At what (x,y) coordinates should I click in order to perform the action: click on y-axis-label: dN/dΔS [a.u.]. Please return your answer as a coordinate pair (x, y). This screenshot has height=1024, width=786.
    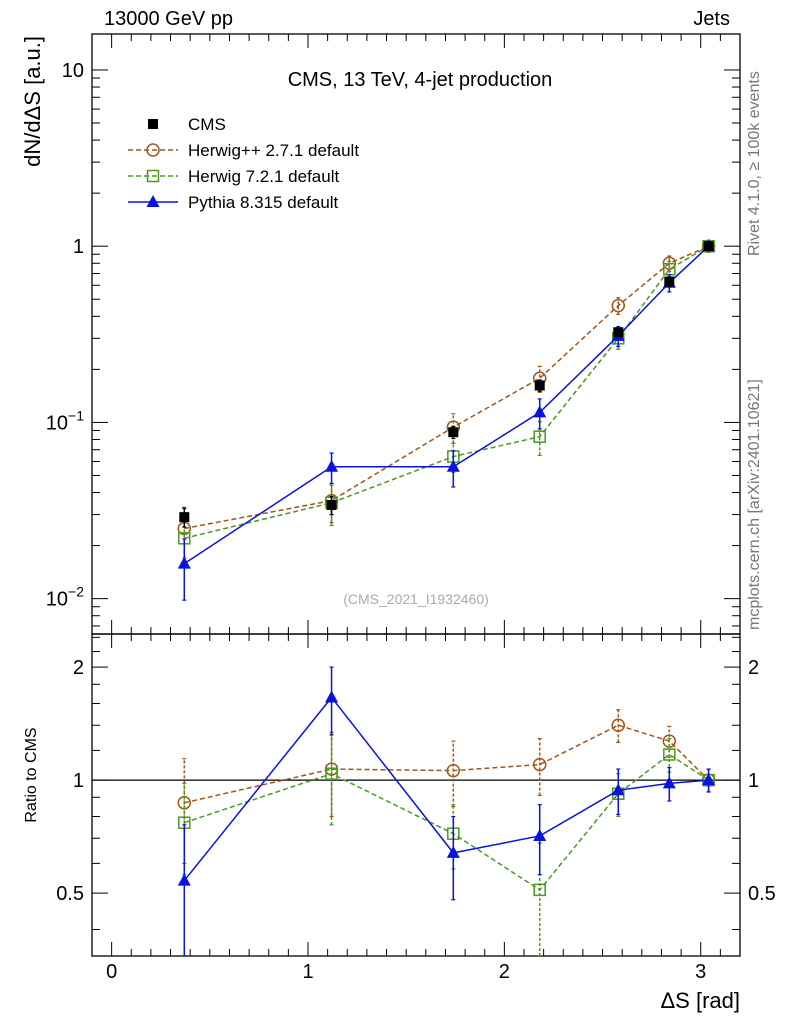
    Looking at the image, I should click on (32, 101).